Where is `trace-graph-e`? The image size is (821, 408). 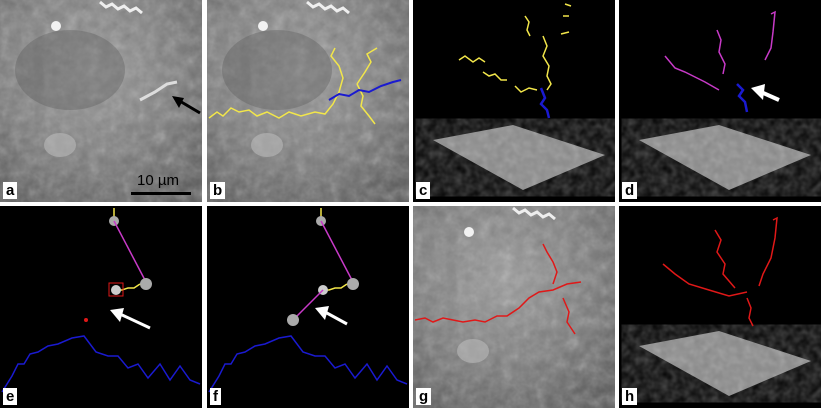 trace-graph-e is located at coordinates (101, 300).